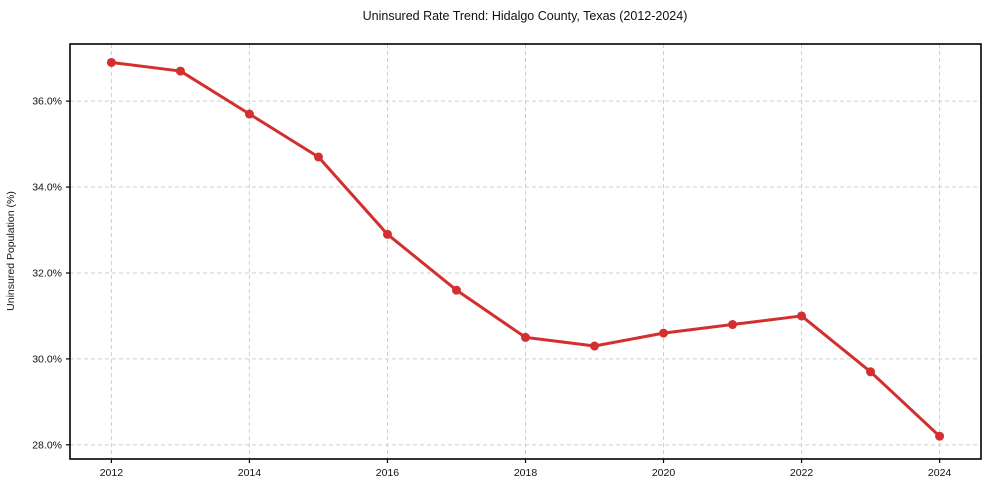 The height and width of the screenshot is (490, 989). What do you see at coordinates (112, 473) in the screenshot?
I see `x-tick-label: 2012` at bounding box center [112, 473].